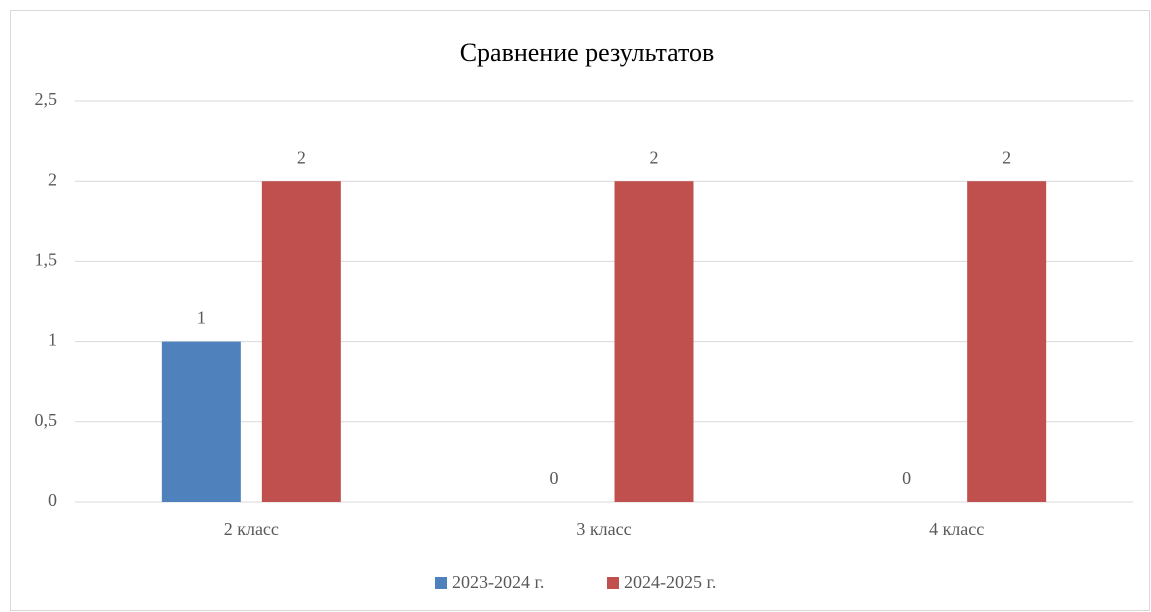 Image resolution: width=1151 pixels, height=612 pixels. I want to click on x-tick-label: 2 класс, so click(251, 529).